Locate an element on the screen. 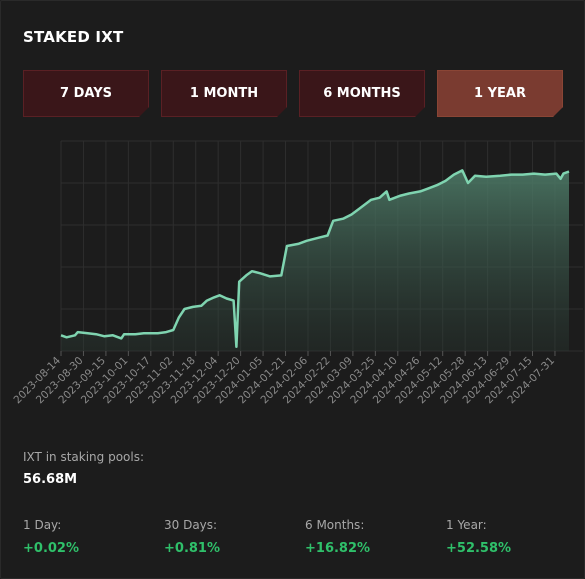  stat-6-months-label: 6 Months: is located at coordinates (335, 525).